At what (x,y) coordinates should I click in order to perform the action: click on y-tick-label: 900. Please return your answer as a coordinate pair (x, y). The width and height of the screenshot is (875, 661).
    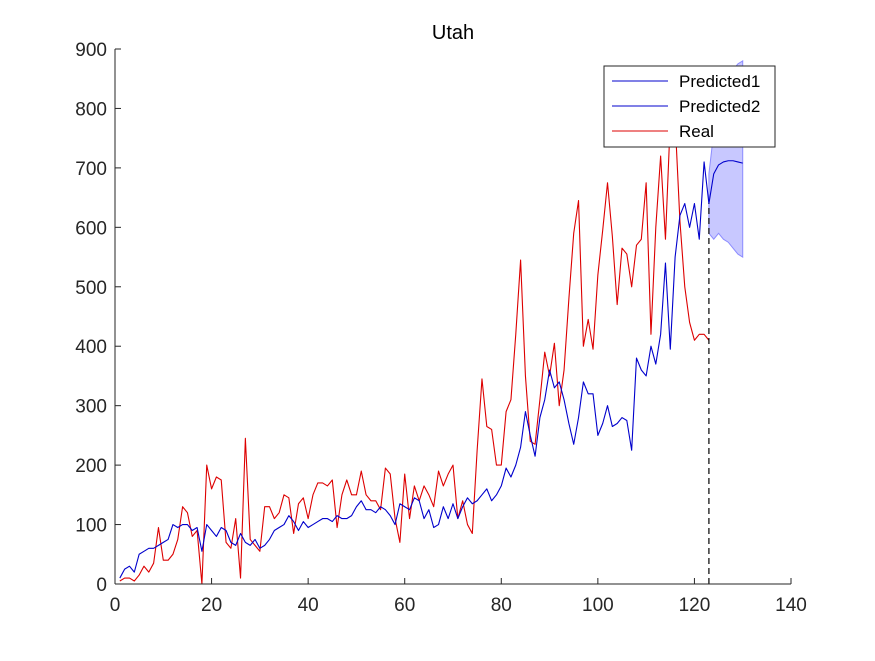
    Looking at the image, I should click on (91, 50).